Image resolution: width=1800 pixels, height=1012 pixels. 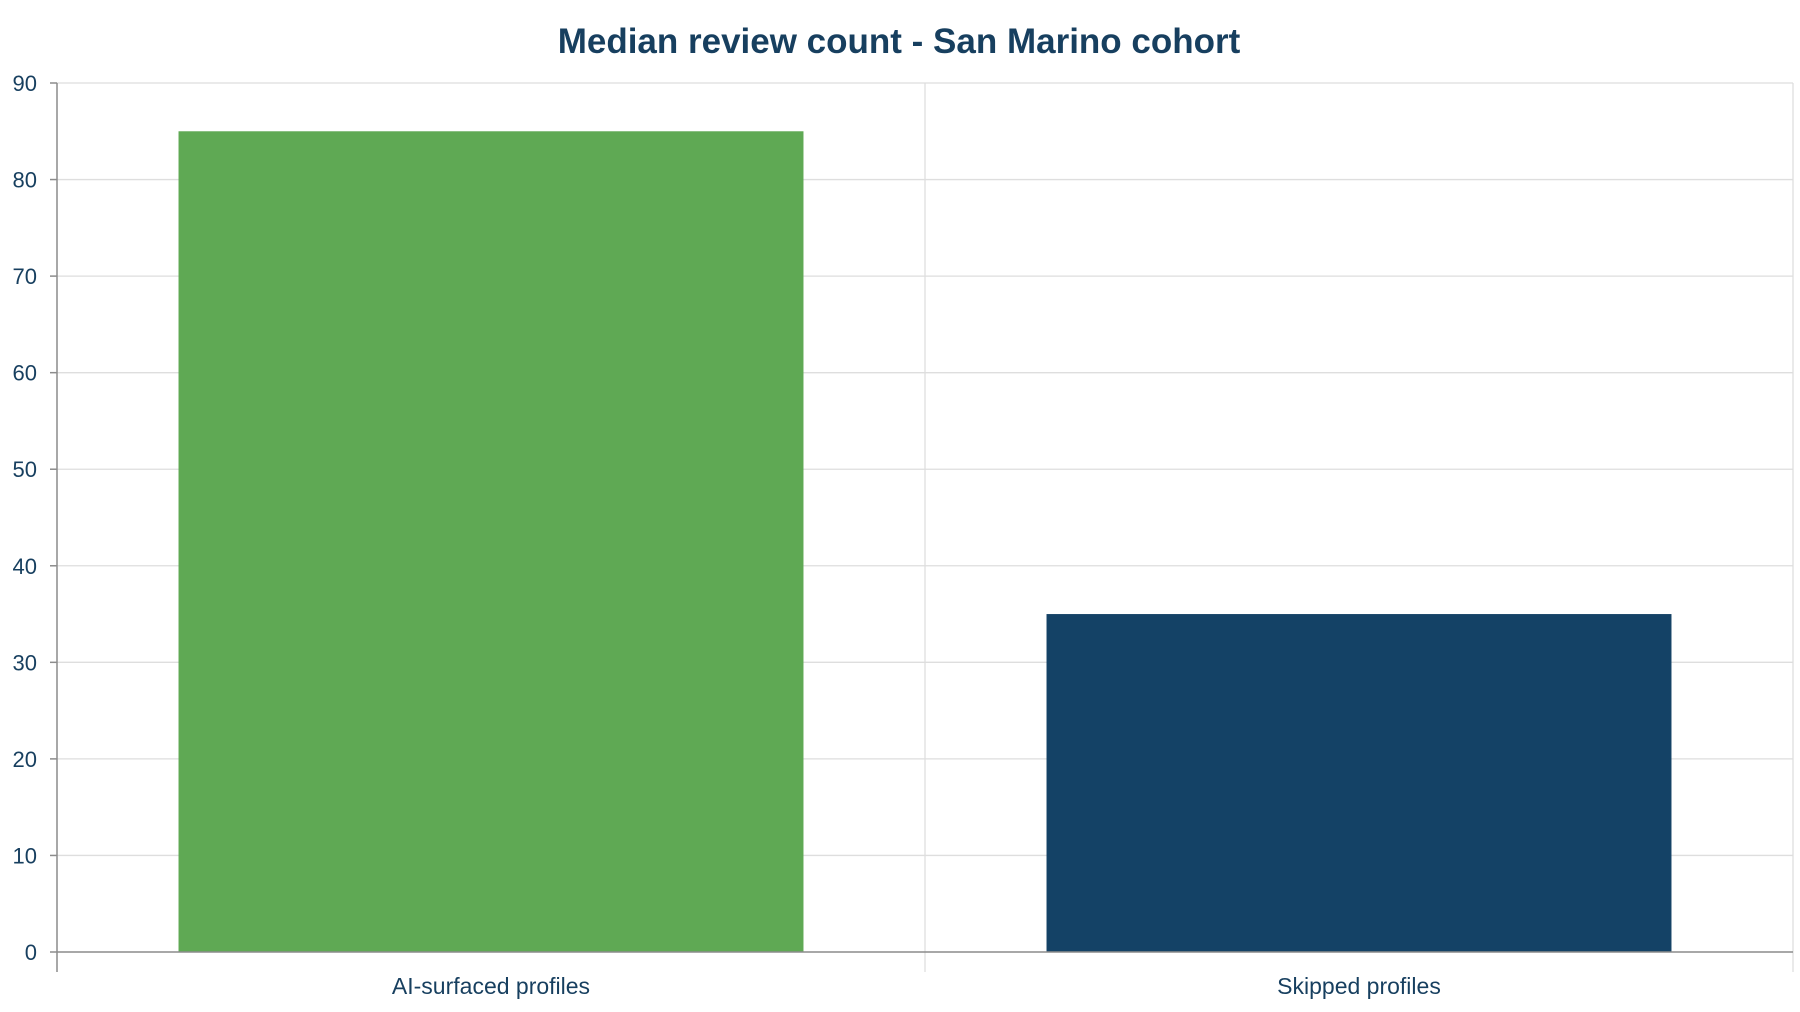 What do you see at coordinates (1359, 783) in the screenshot?
I see `bar-skipped-profiles` at bounding box center [1359, 783].